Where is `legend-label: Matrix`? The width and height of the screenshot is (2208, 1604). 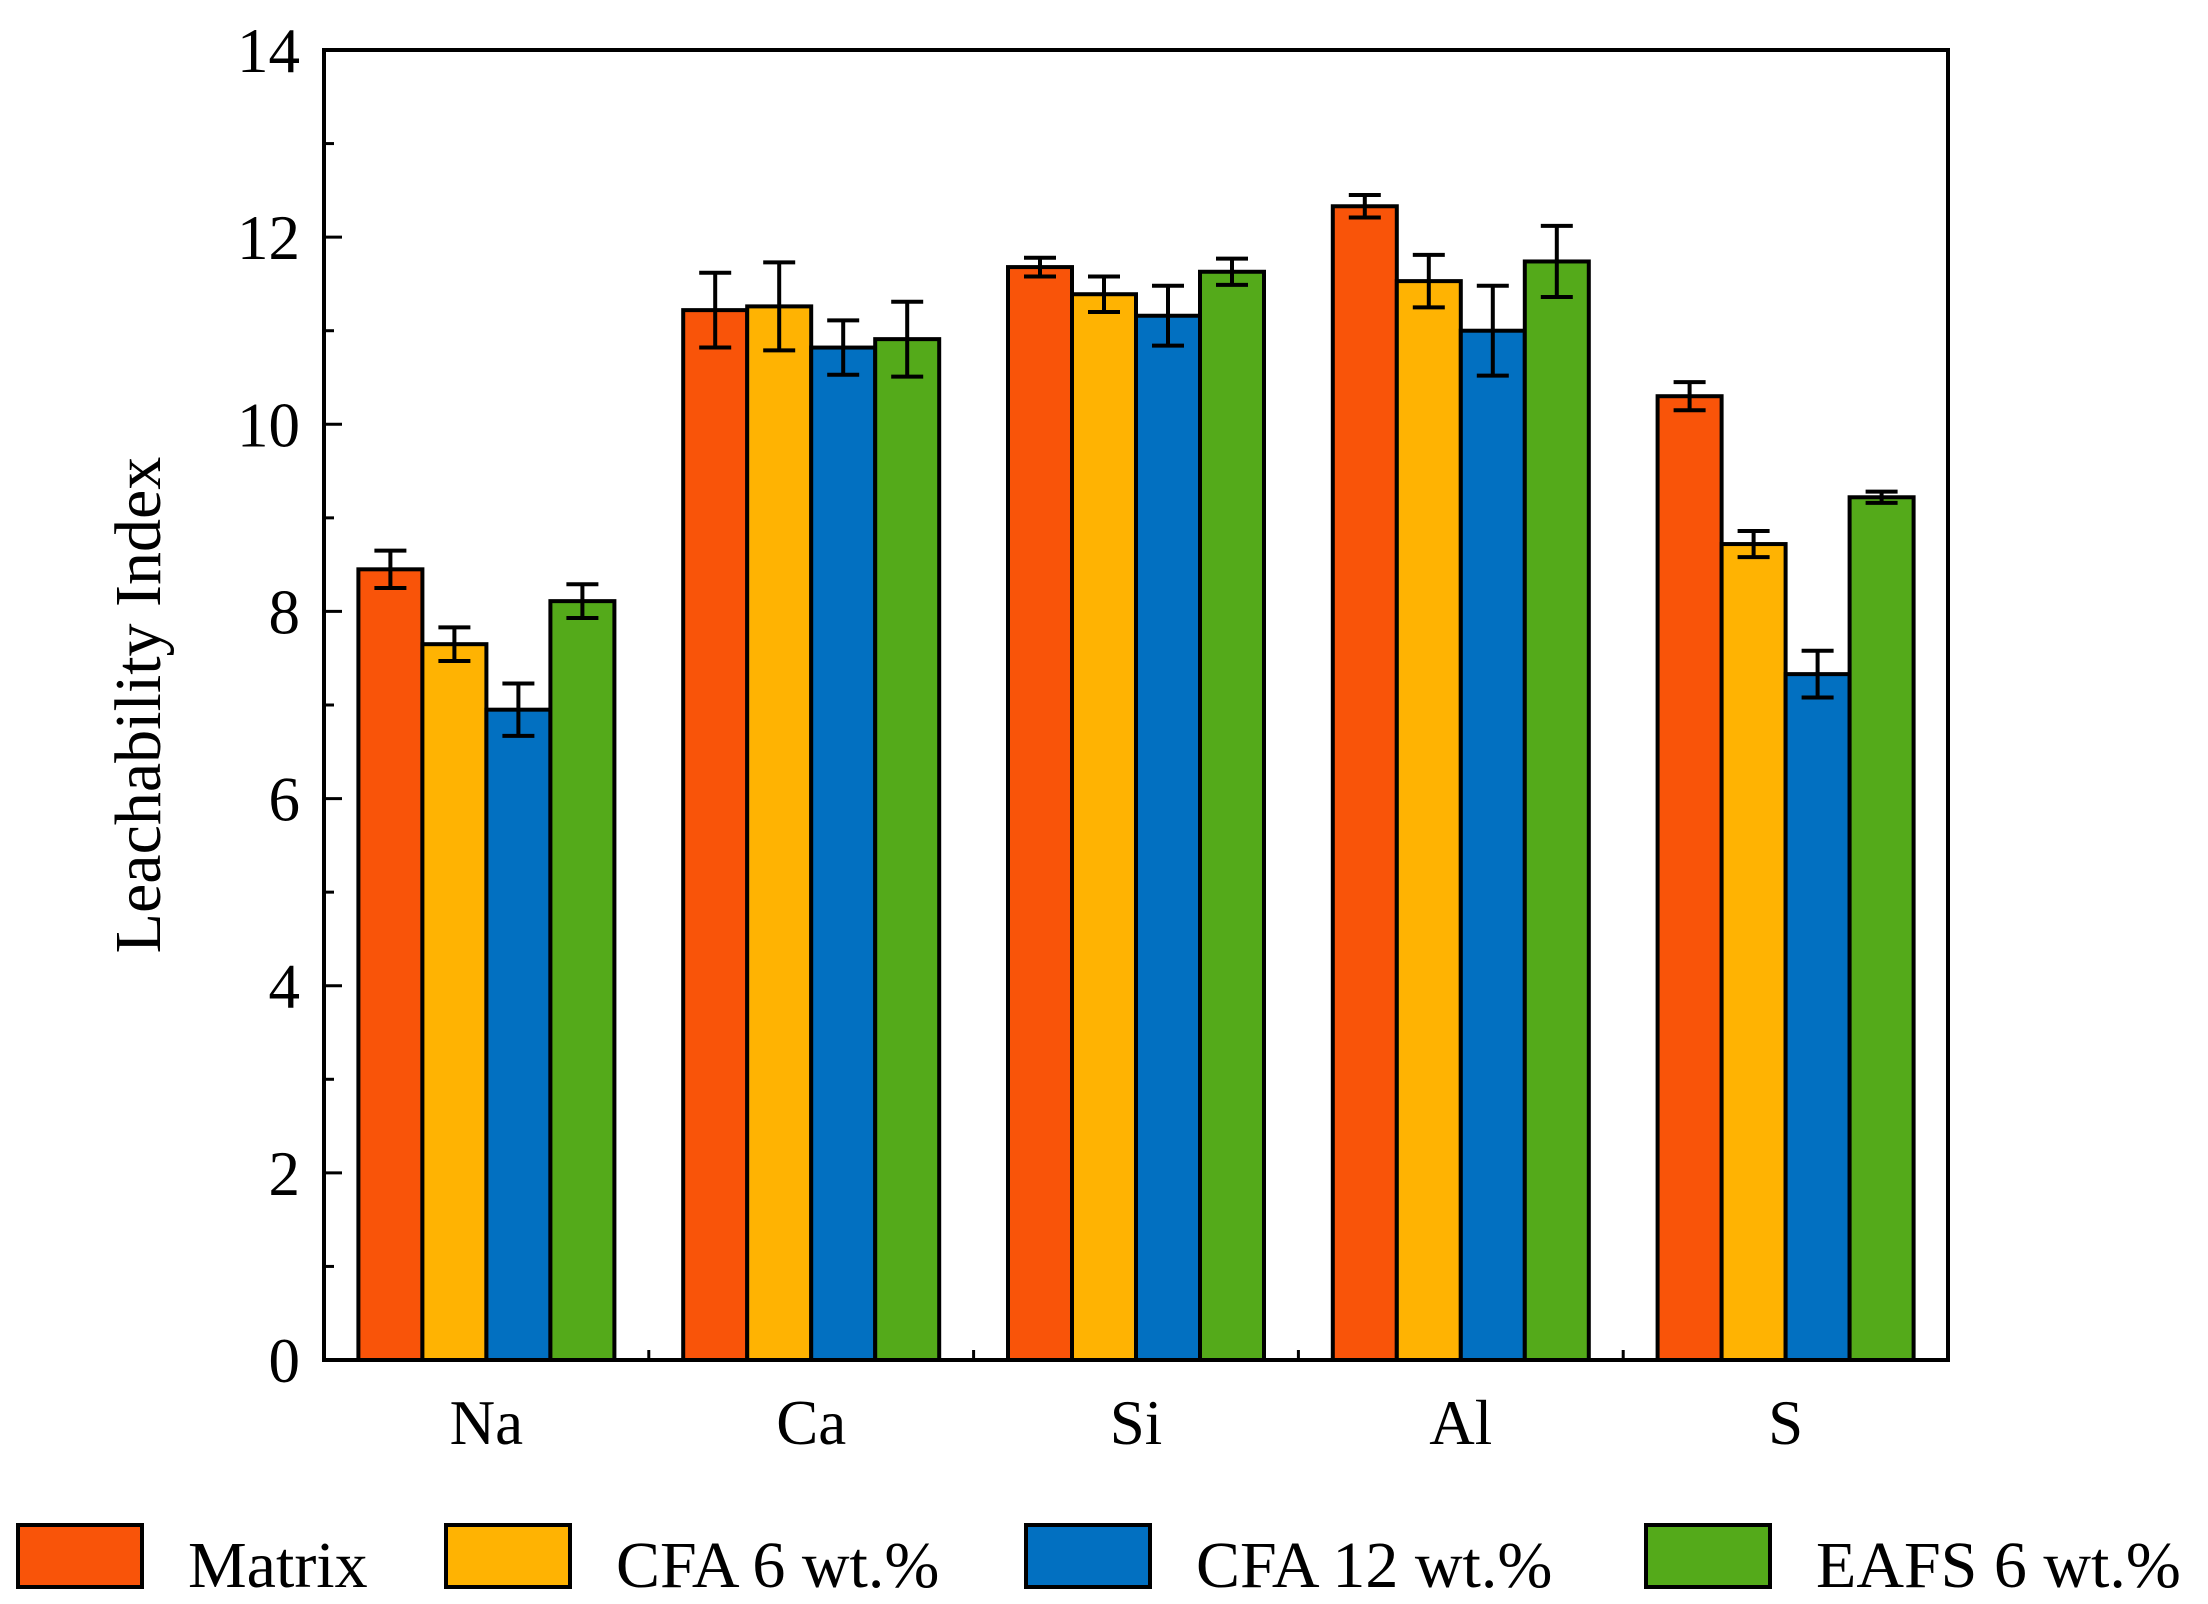
legend-label: Matrix is located at coordinates (278, 1565).